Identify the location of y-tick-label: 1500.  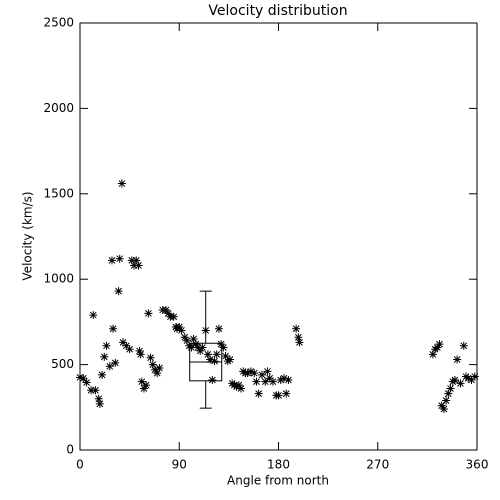
(58, 193).